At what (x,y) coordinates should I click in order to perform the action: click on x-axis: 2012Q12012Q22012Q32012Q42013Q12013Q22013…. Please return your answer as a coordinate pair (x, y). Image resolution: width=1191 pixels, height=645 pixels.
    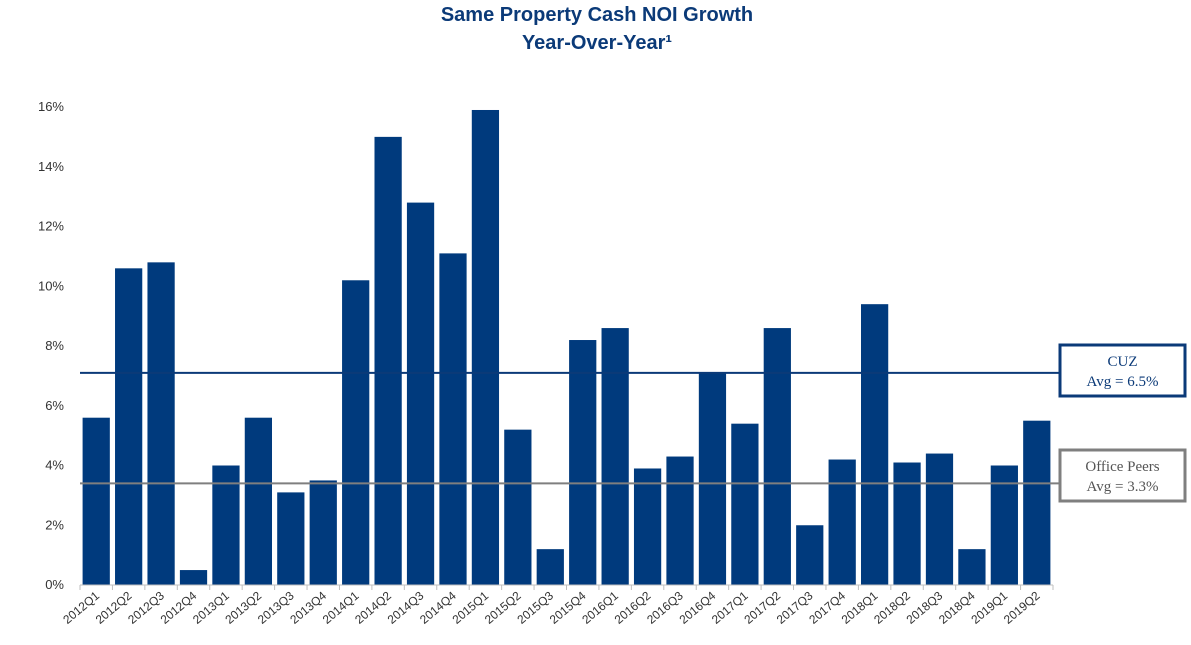
    Looking at the image, I should click on (557, 605).